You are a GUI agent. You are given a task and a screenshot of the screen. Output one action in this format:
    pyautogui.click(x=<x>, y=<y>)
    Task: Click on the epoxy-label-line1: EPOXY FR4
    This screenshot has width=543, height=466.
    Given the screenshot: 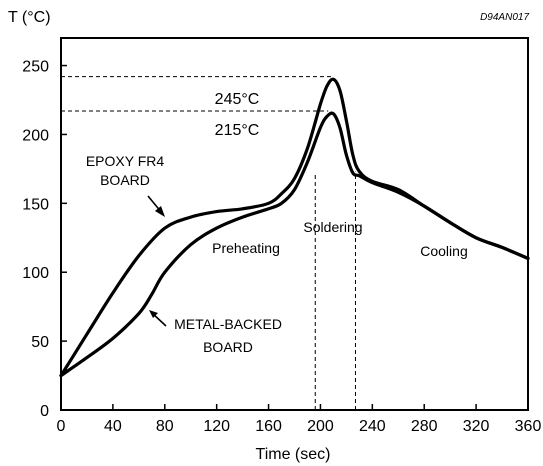 What is the action you would take?
    pyautogui.click(x=125, y=161)
    